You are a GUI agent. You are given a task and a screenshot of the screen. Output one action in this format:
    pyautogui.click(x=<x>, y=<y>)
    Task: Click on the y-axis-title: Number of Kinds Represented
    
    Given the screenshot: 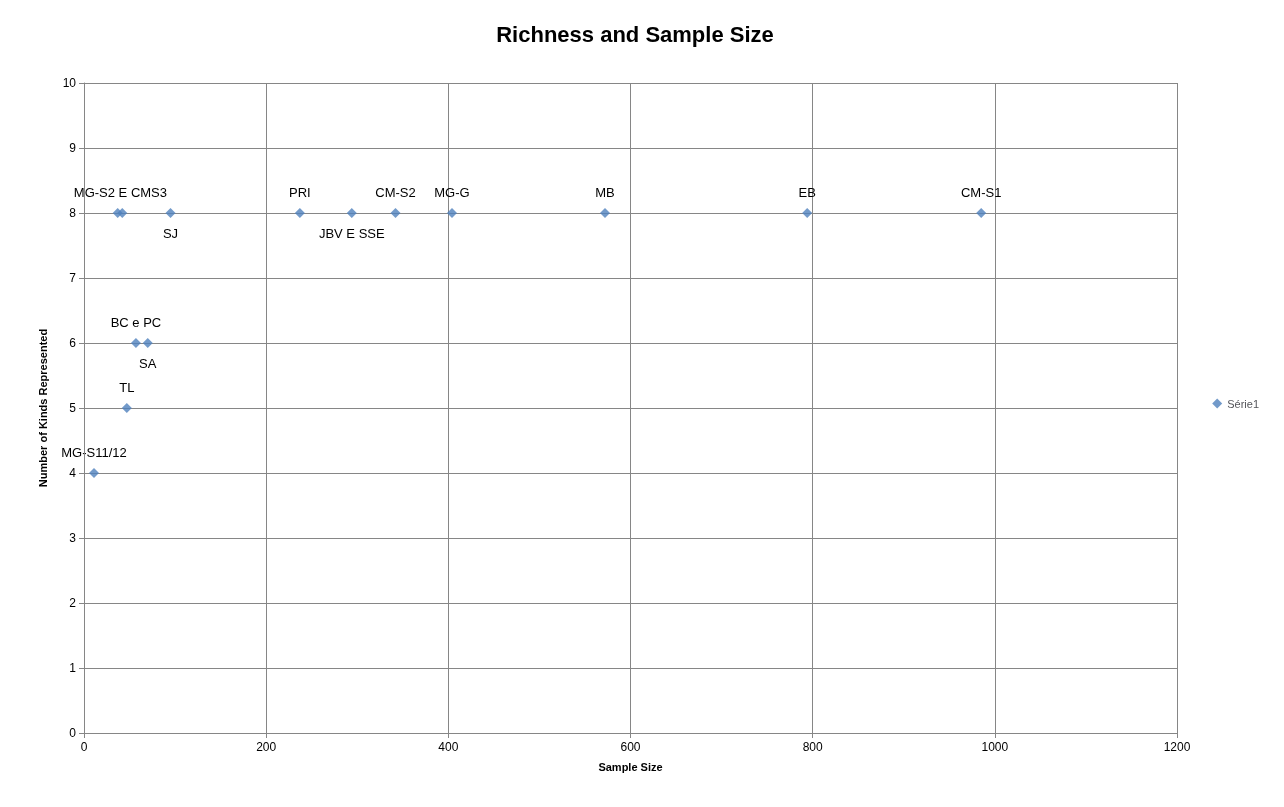 What is the action you would take?
    pyautogui.click(x=42, y=408)
    